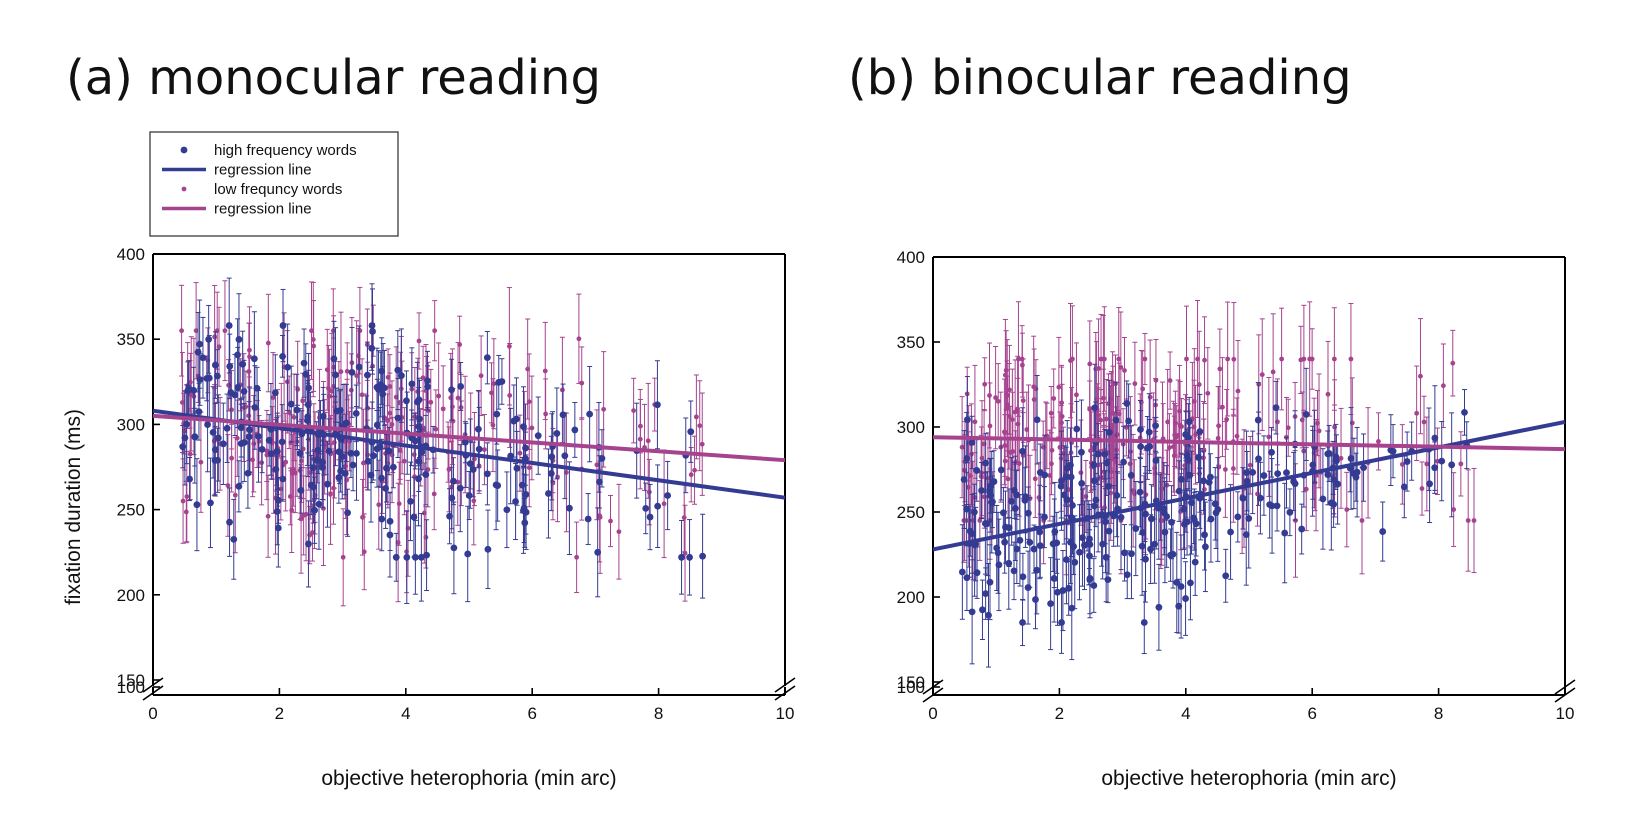 The image size is (1650, 830). Describe the element at coordinates (531, 713) in the screenshot. I see `x-tick-label: 6` at that location.